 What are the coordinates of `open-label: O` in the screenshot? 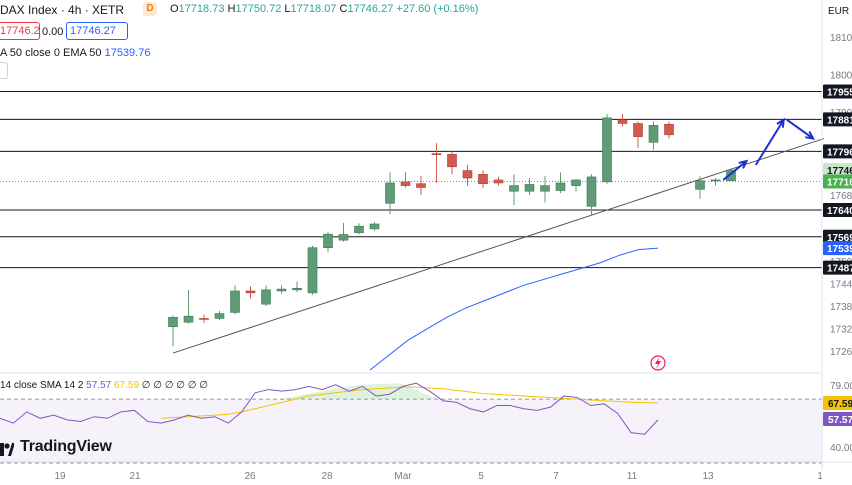 It's located at (174, 9).